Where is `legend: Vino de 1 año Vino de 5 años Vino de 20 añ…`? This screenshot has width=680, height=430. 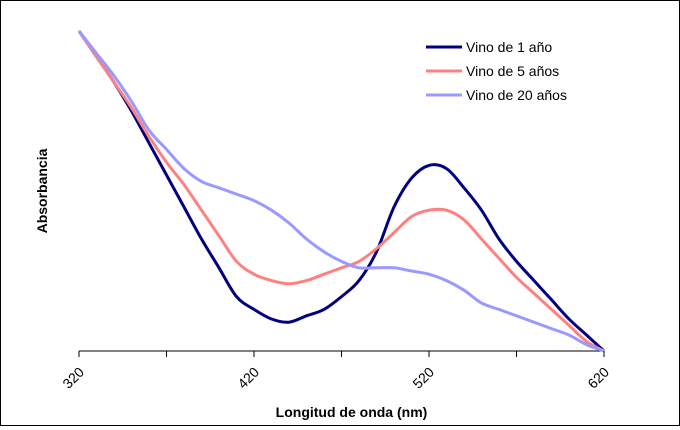 legend: Vino de 1 año Vino de 5 años Vino de 20 añ… is located at coordinates (496, 71).